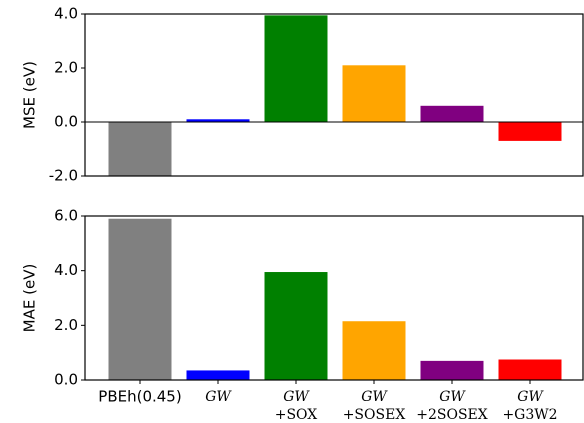  What do you see at coordinates (139, 397) in the screenshot?
I see `x-tick-label: PBEh(0.45)` at bounding box center [139, 397].